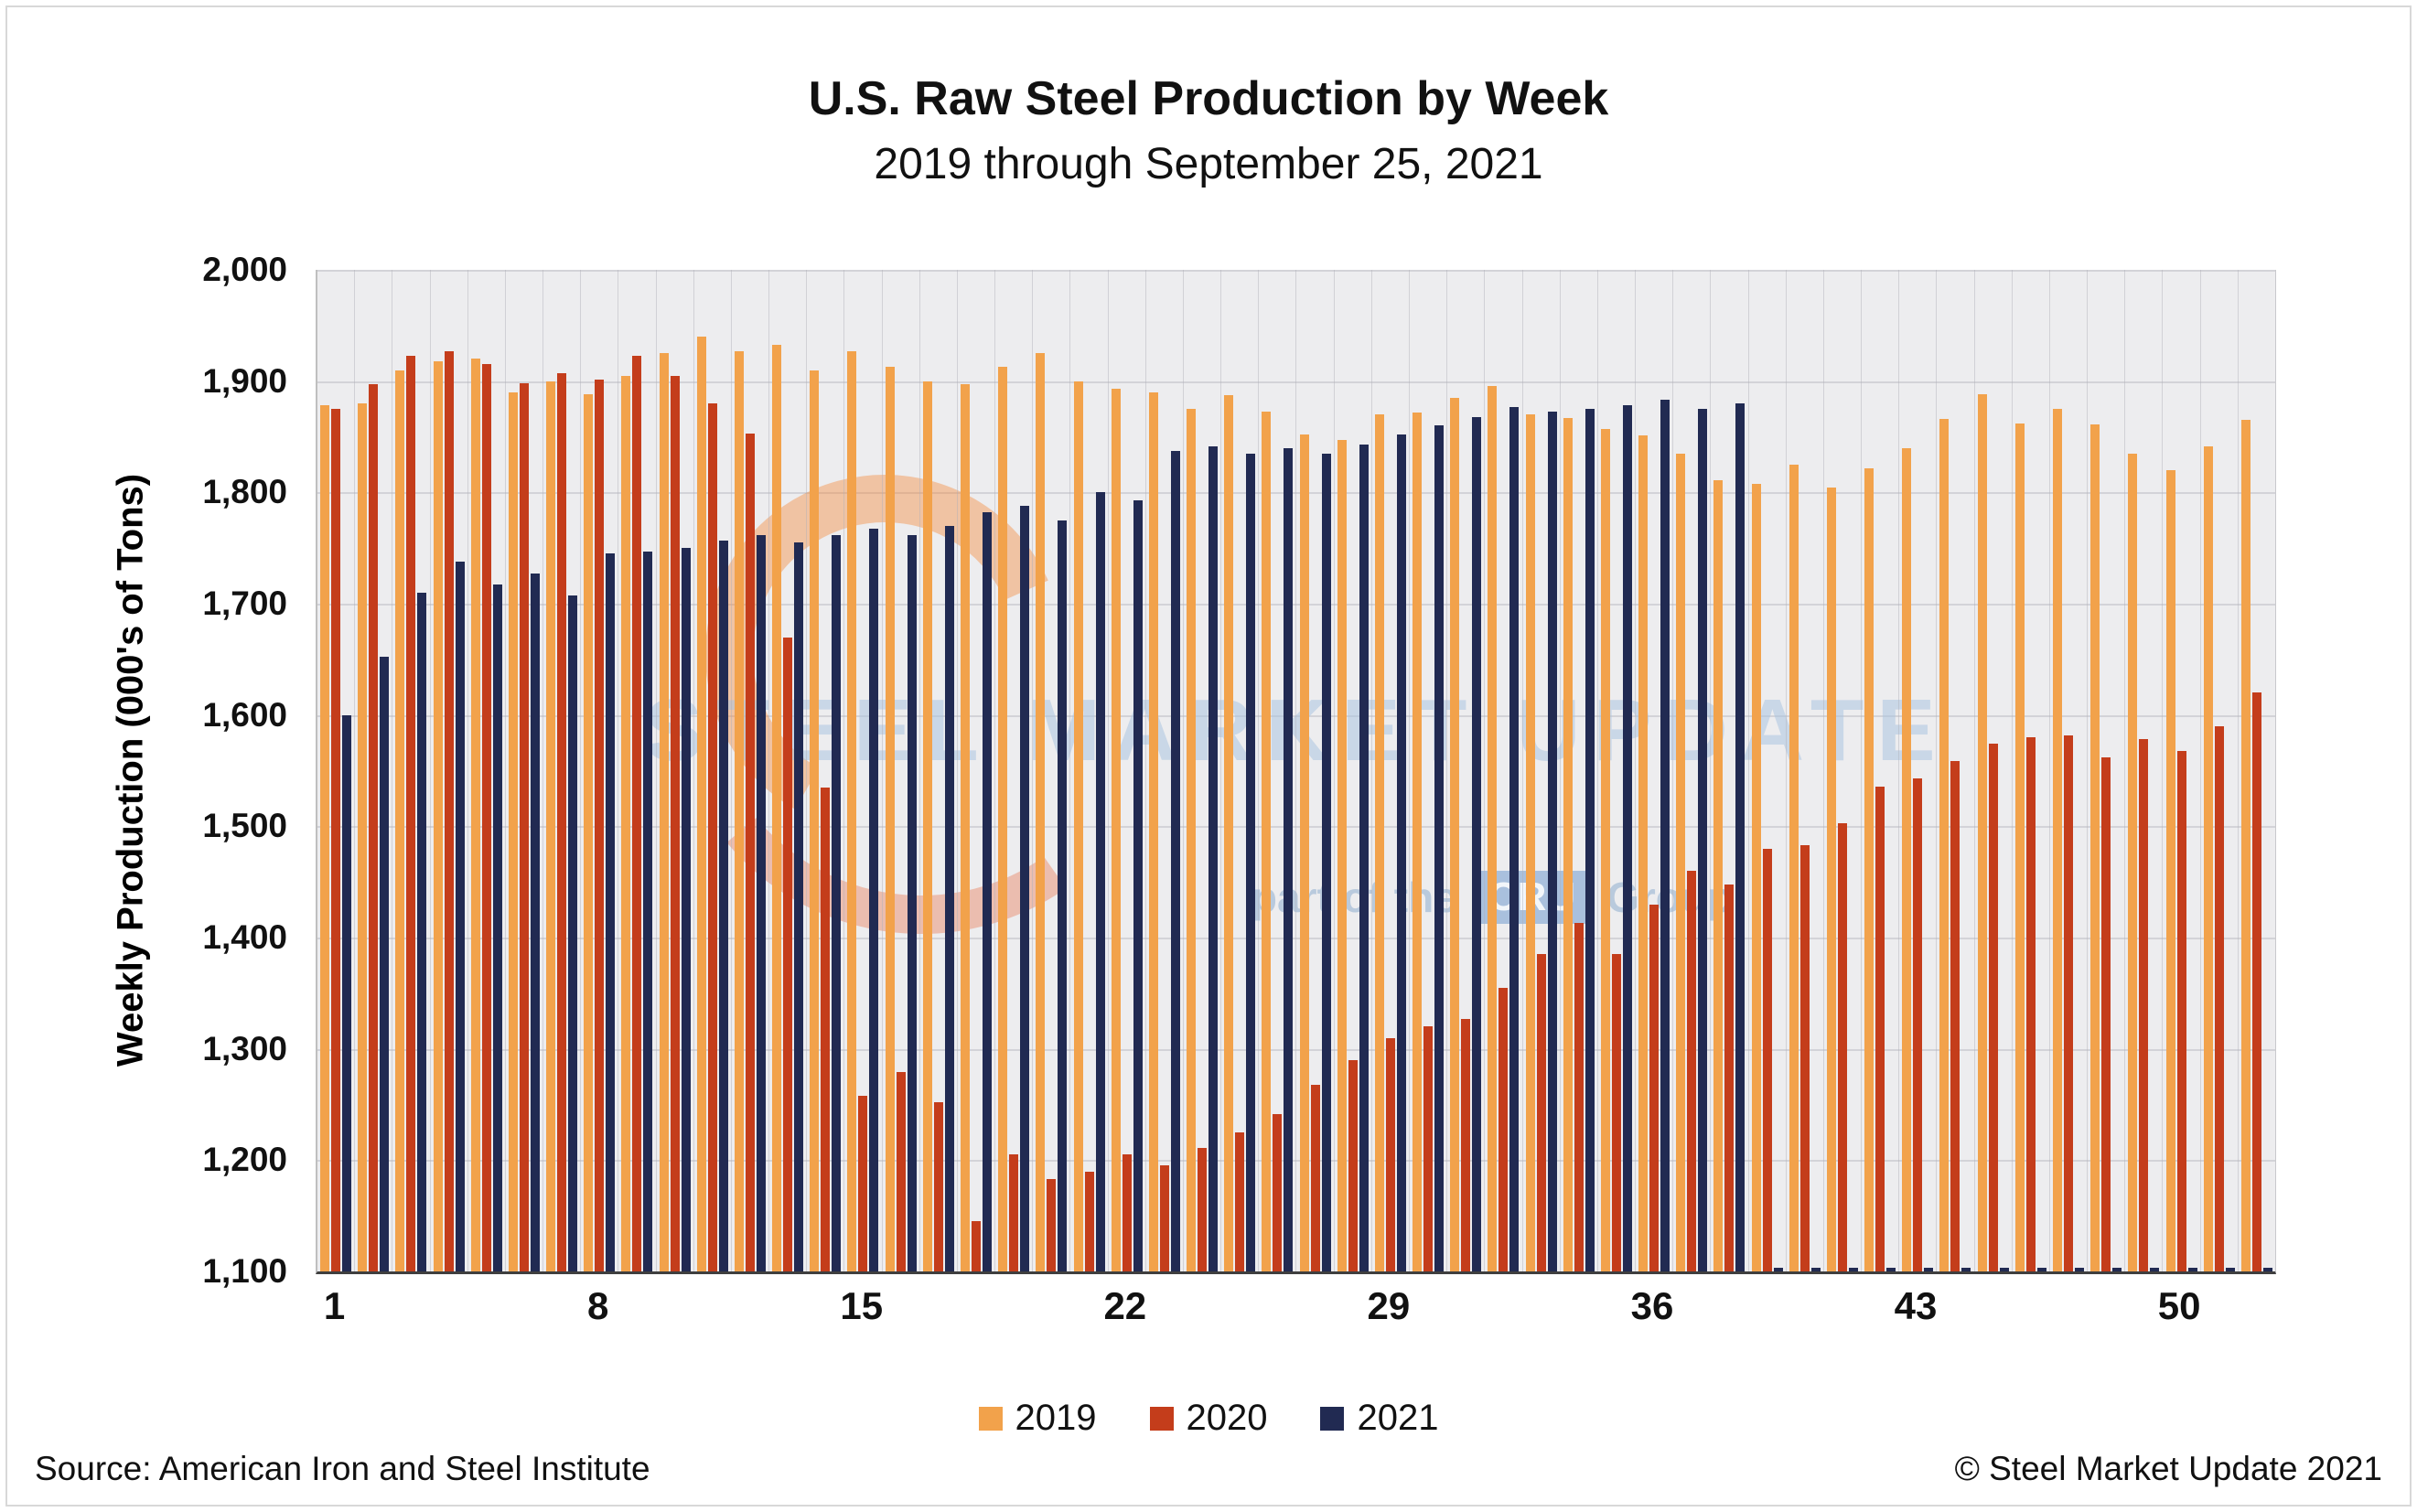 Image resolution: width=2417 pixels, height=1512 pixels. Describe the element at coordinates (1379, 1418) in the screenshot. I see `legend-item-2021: 2021` at that location.